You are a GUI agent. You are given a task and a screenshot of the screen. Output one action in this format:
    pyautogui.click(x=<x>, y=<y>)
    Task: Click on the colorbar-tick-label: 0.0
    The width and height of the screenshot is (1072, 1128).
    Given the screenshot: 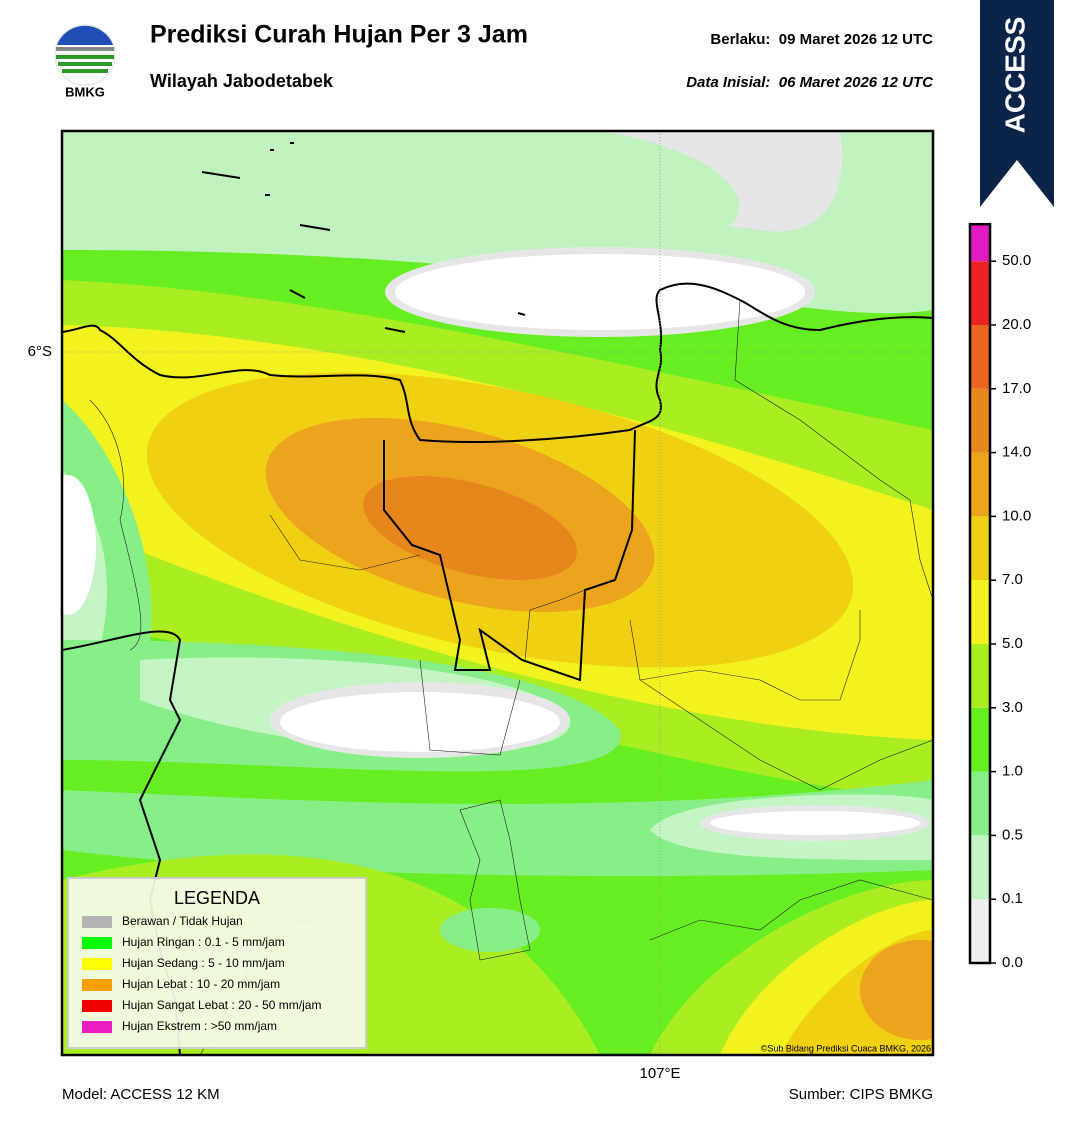 What is the action you would take?
    pyautogui.click(x=1012, y=962)
    